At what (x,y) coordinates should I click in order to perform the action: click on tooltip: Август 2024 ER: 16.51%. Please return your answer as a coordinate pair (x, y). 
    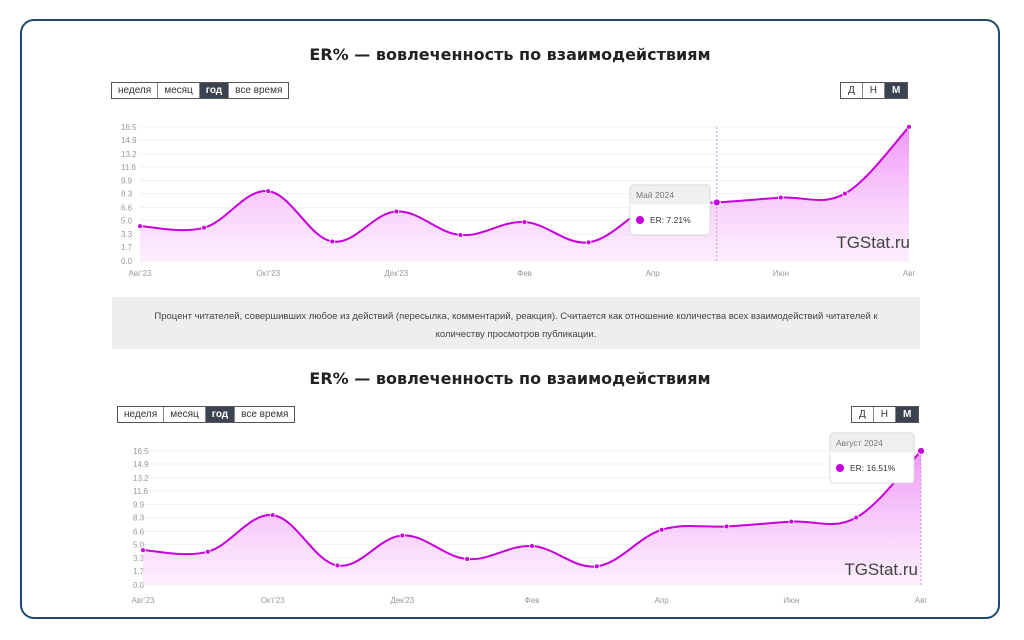
    Looking at the image, I should click on (872, 458).